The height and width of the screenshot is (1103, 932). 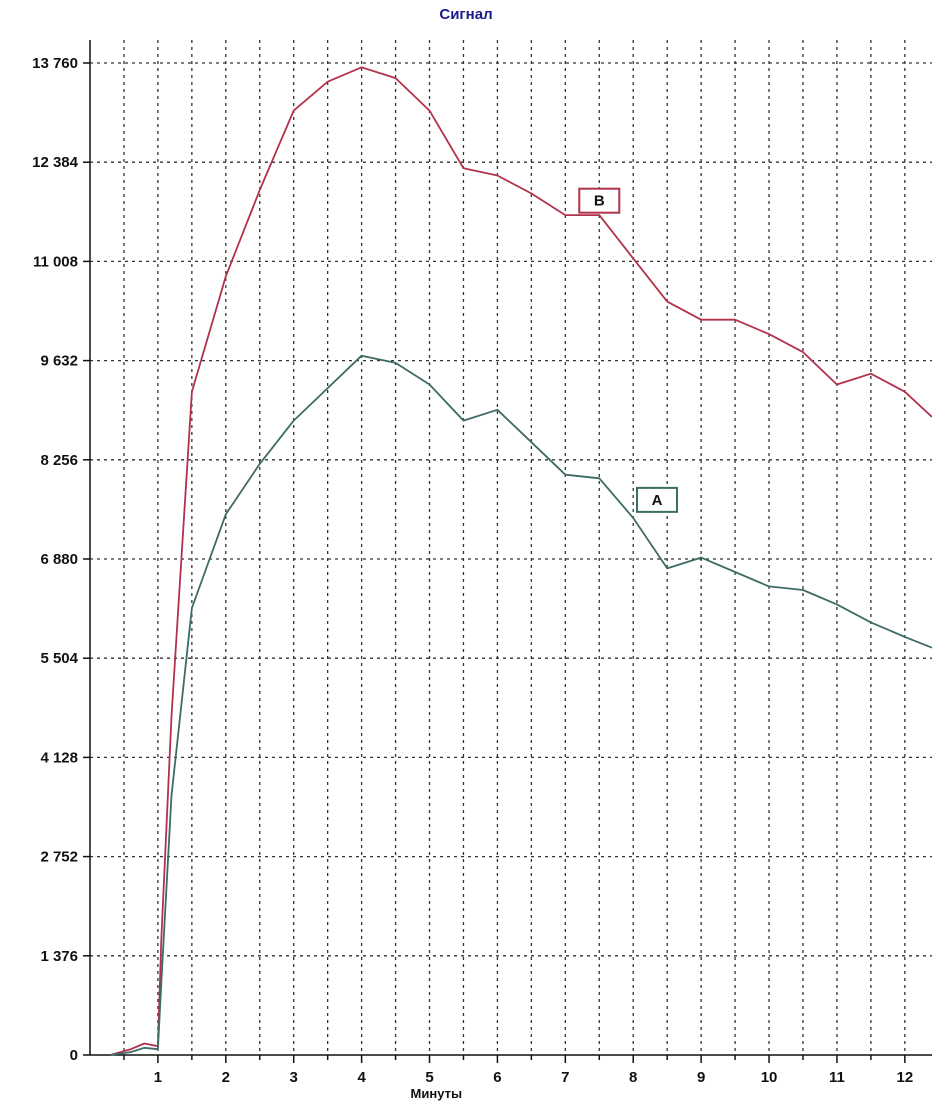 I want to click on y-tick-label: 11 008, so click(x=55, y=261).